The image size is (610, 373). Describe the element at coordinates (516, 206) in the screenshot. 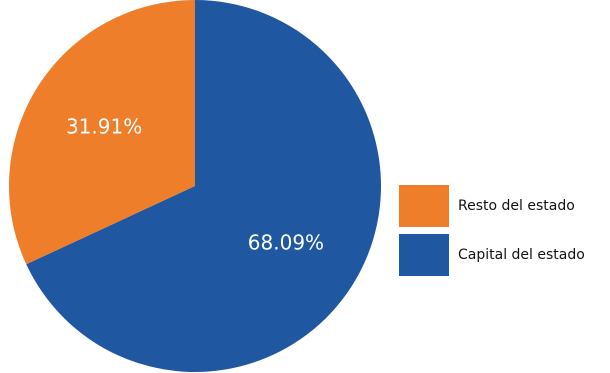

I see `legend-label-resto: Resto del estado` at that location.